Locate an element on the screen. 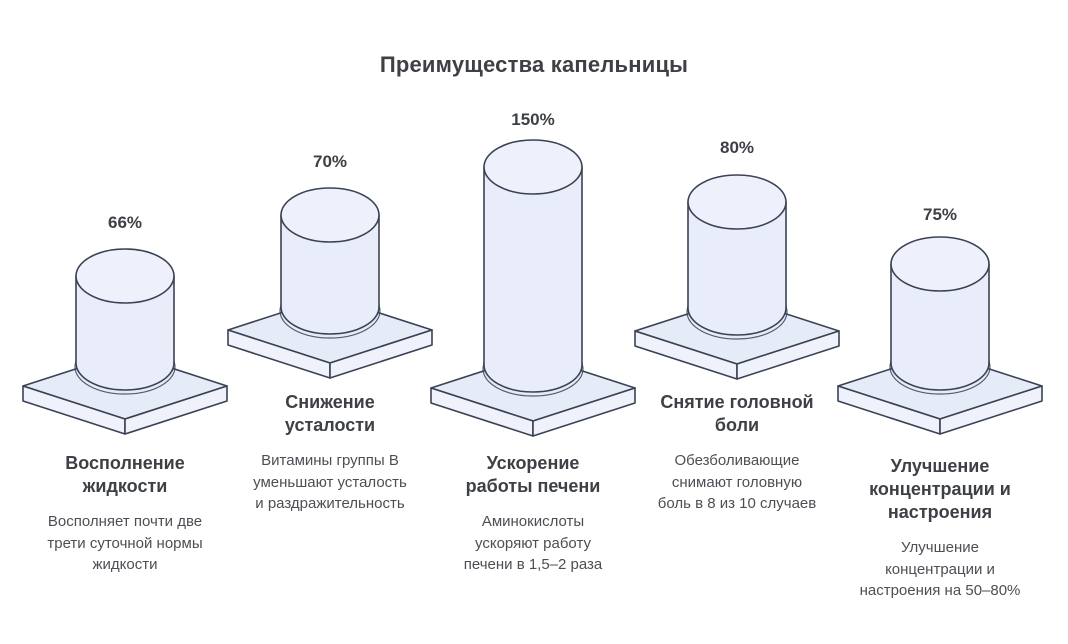 This screenshot has width=1068, height=644. column-title: Снижение усталости is located at coordinates (330, 414).